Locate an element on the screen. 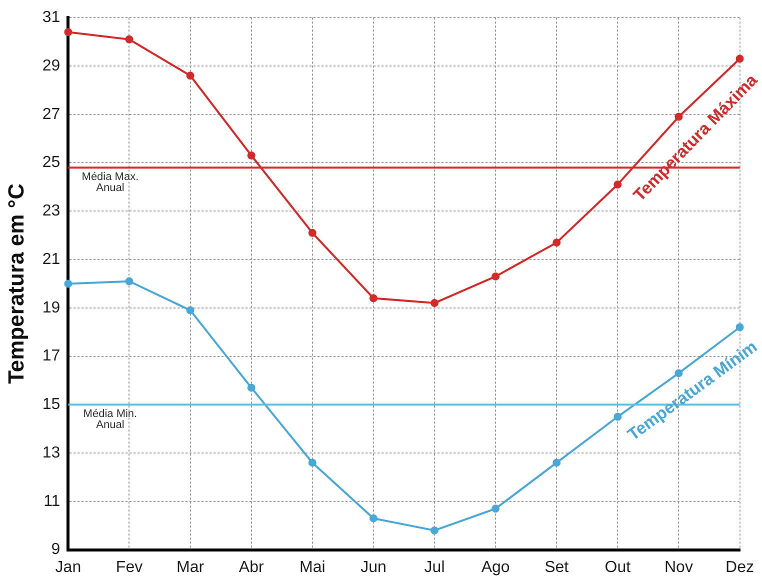  x-tick-label: Nov is located at coordinates (678, 567).